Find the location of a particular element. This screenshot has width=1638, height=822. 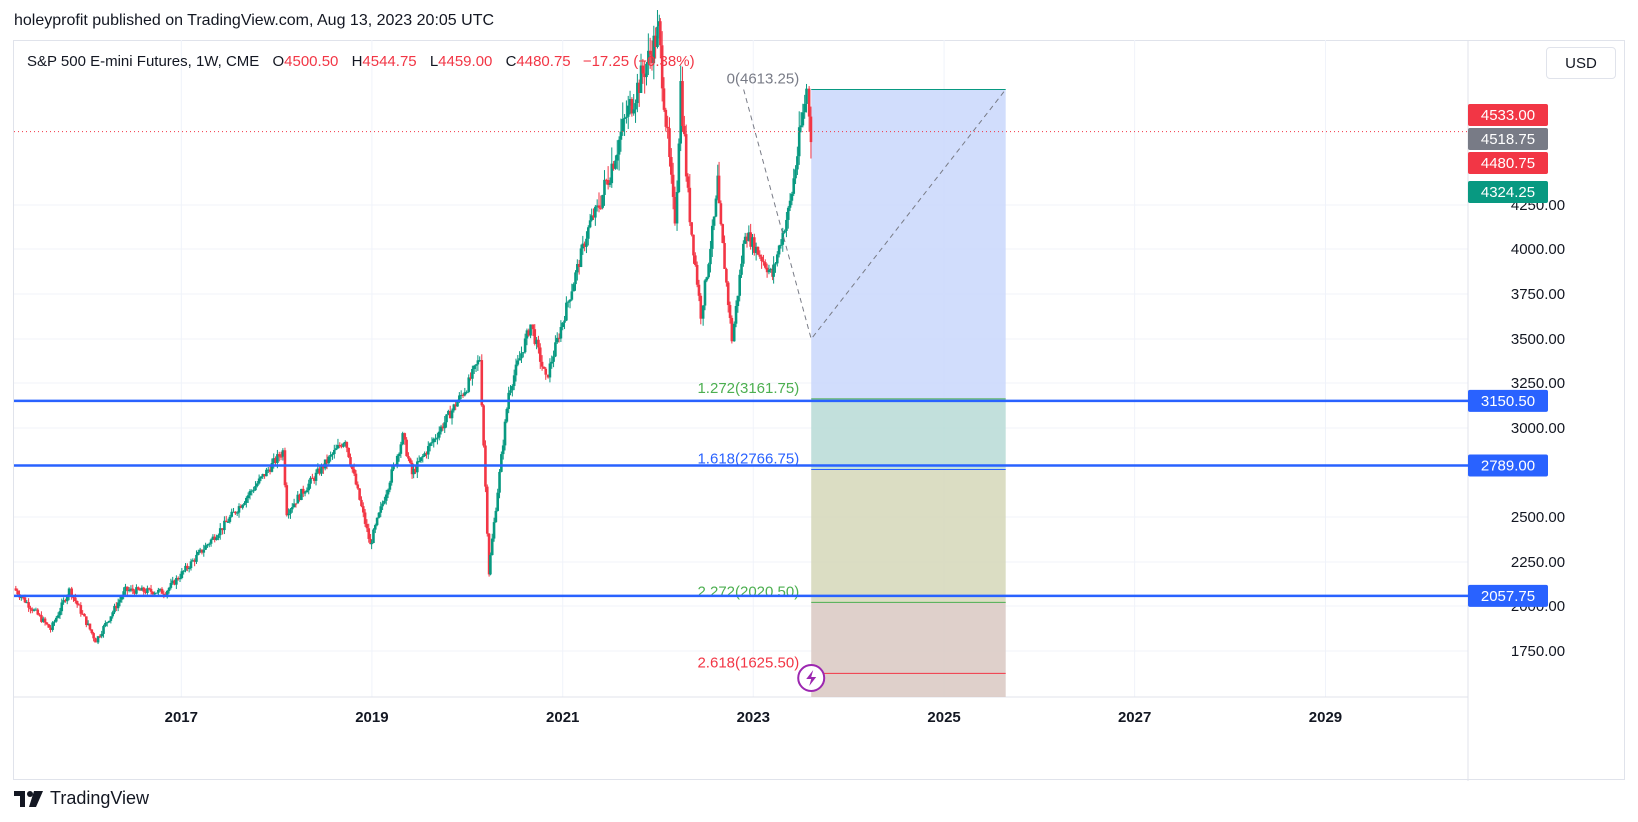

low-label: L is located at coordinates (434, 61).